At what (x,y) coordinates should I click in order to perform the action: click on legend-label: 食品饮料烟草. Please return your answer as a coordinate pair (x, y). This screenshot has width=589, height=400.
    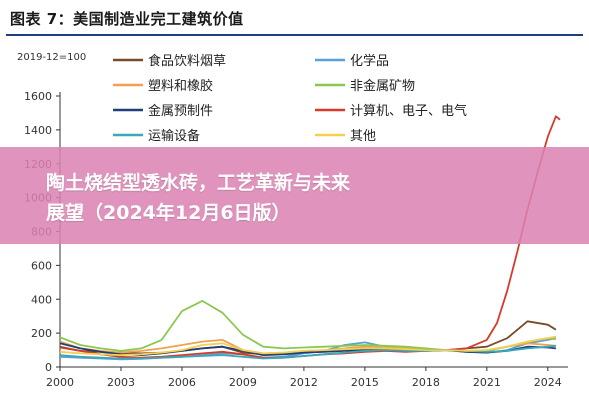
    Looking at the image, I should click on (187, 61).